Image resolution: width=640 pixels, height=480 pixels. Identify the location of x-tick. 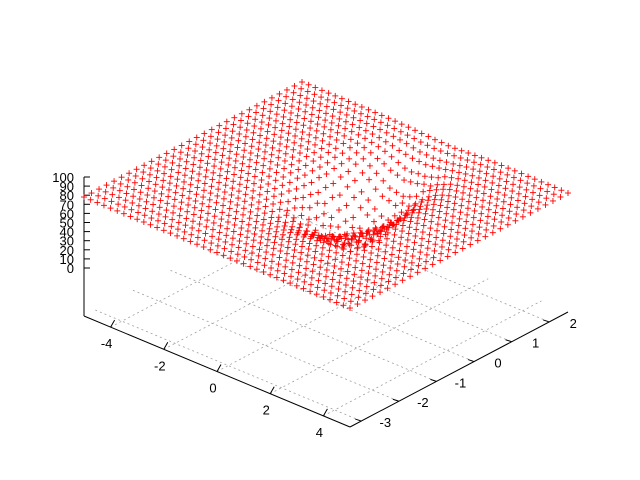
(113, 323).